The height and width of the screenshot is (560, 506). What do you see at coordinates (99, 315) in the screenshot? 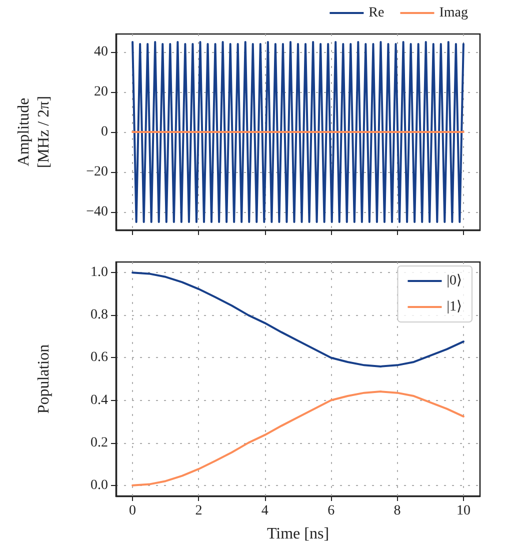
I see `y-tick-label: 0.8` at bounding box center [99, 315].